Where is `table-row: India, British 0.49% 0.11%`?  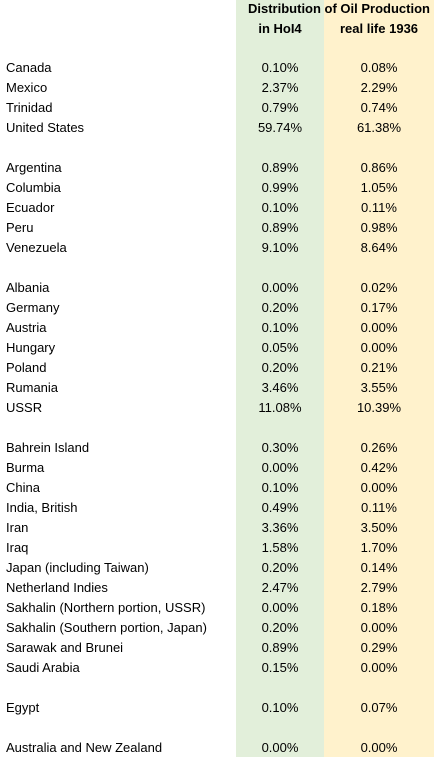 table-row: India, British 0.49% 0.11% is located at coordinates (217, 508).